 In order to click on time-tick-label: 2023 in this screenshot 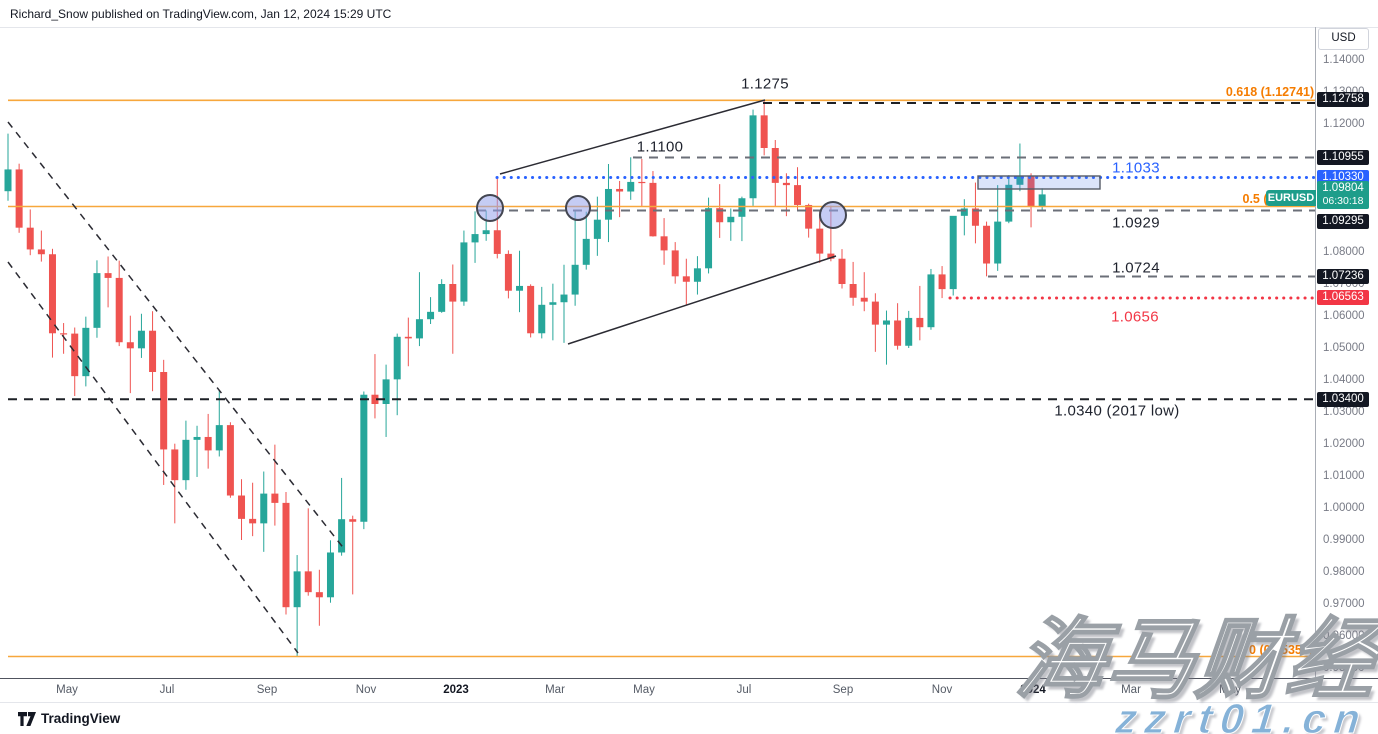, I will do `click(456, 690)`.